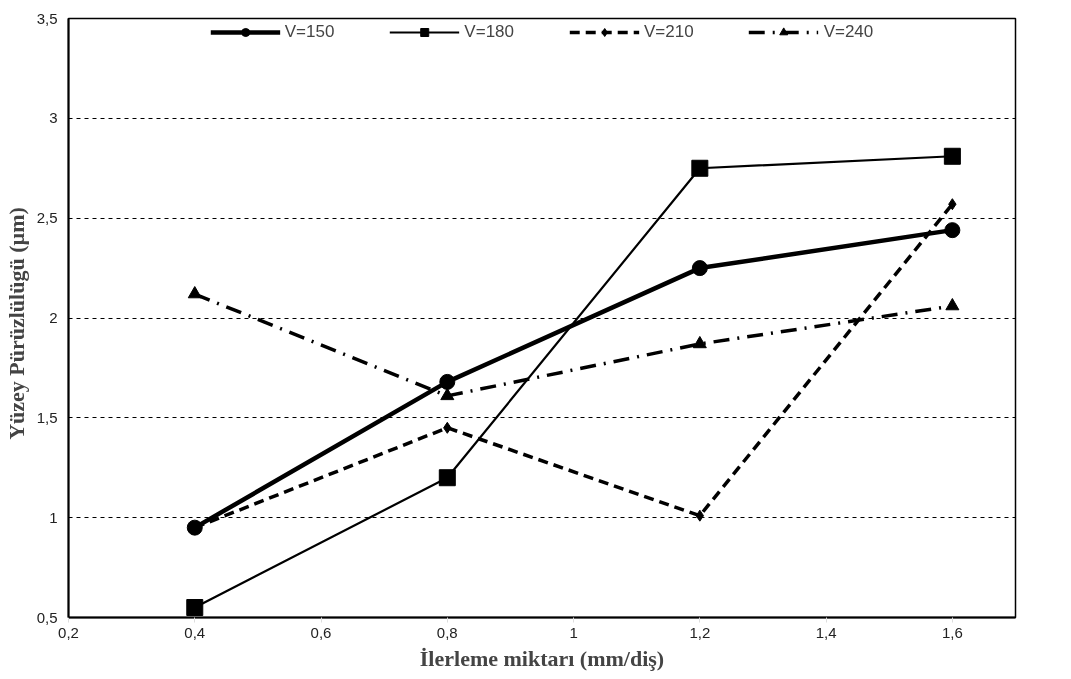  I want to click on y-tick-label: 1,5, so click(47, 417).